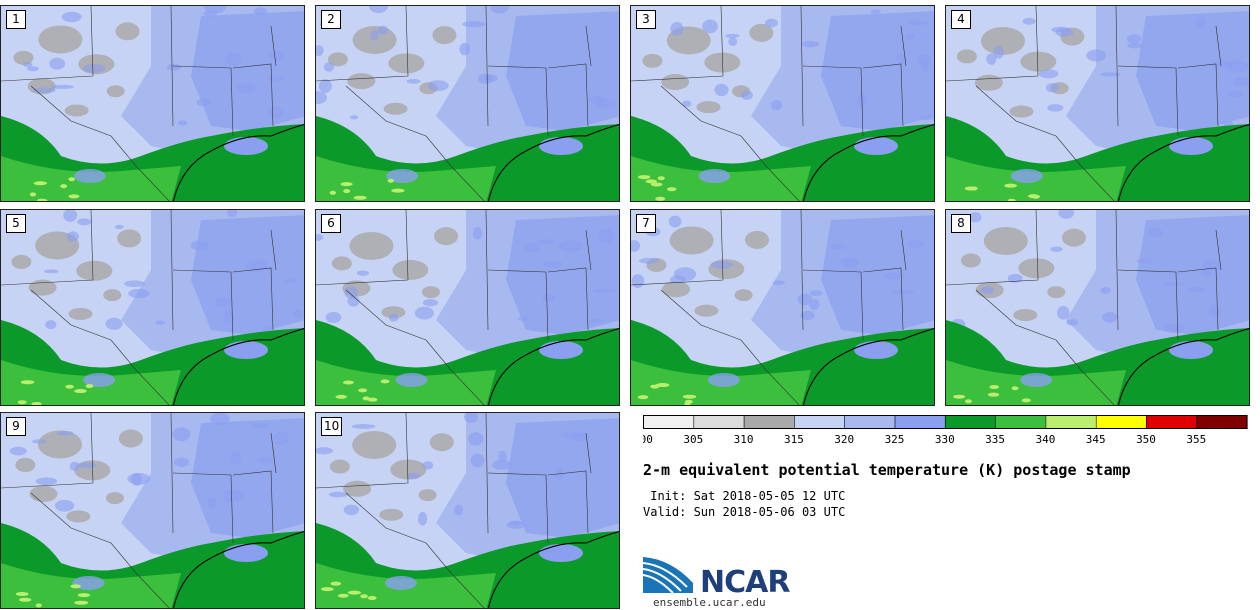 Image resolution: width=1260 pixels, height=610 pixels. What do you see at coordinates (794, 439) in the screenshot?
I see `colorbar-tick-label: 315` at bounding box center [794, 439].